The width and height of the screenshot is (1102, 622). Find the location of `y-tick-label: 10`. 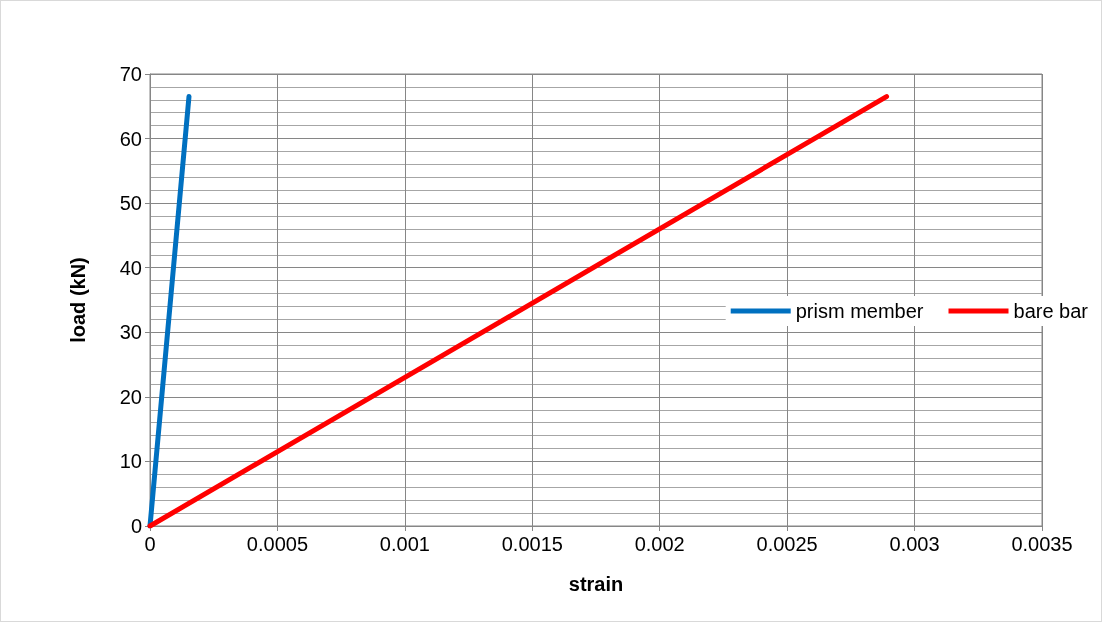

y-tick-label: 10 is located at coordinates (130, 461).